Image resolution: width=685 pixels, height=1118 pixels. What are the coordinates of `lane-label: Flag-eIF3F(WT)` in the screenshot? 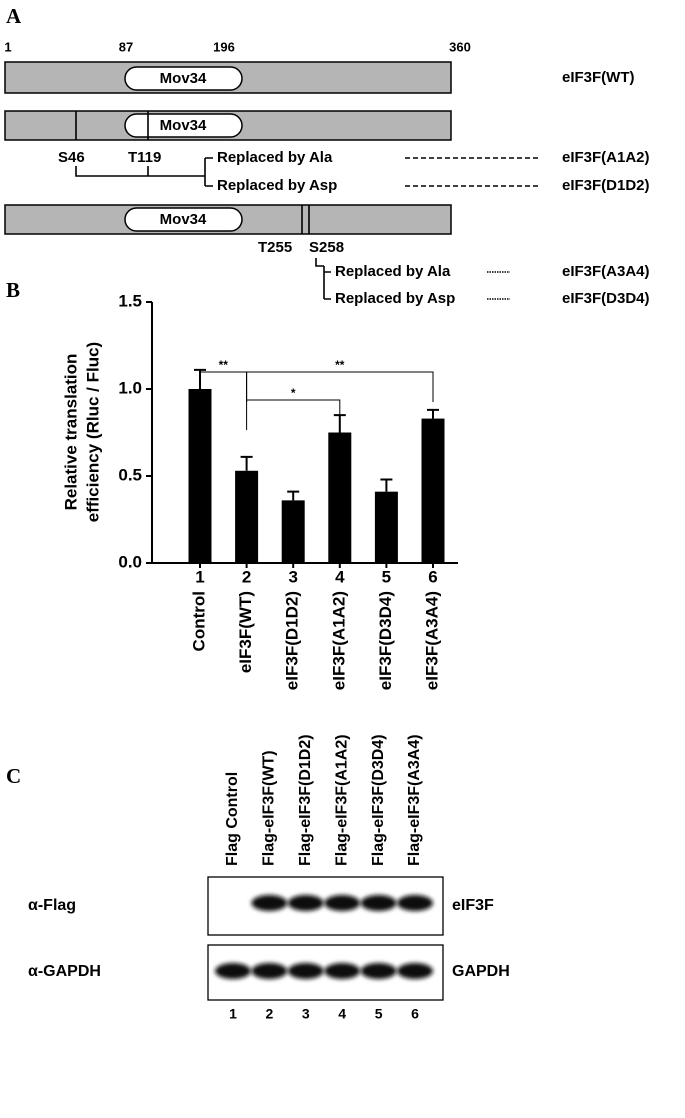 It's located at (269, 808).